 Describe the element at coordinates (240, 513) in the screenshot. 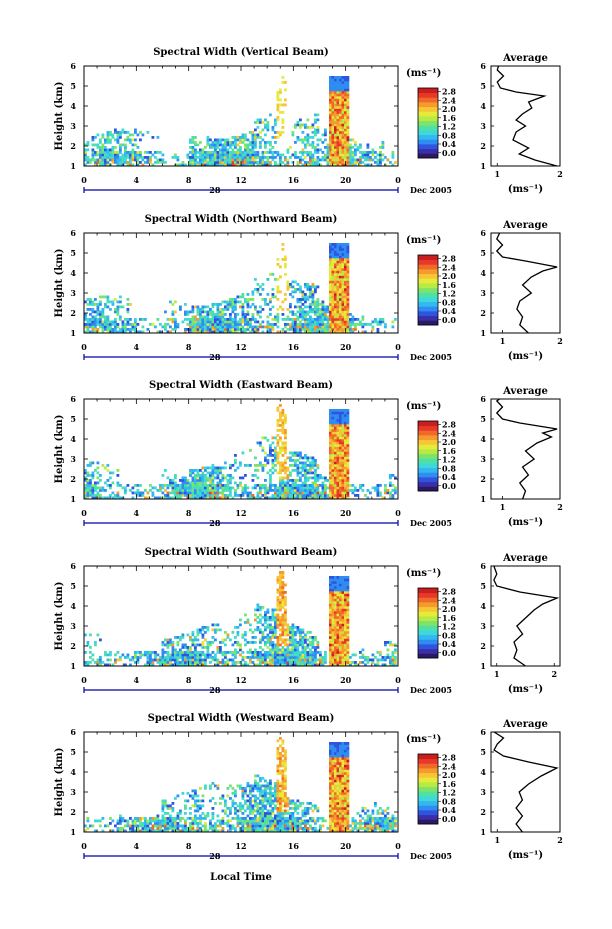

I see `x-tick-label: 12` at that location.